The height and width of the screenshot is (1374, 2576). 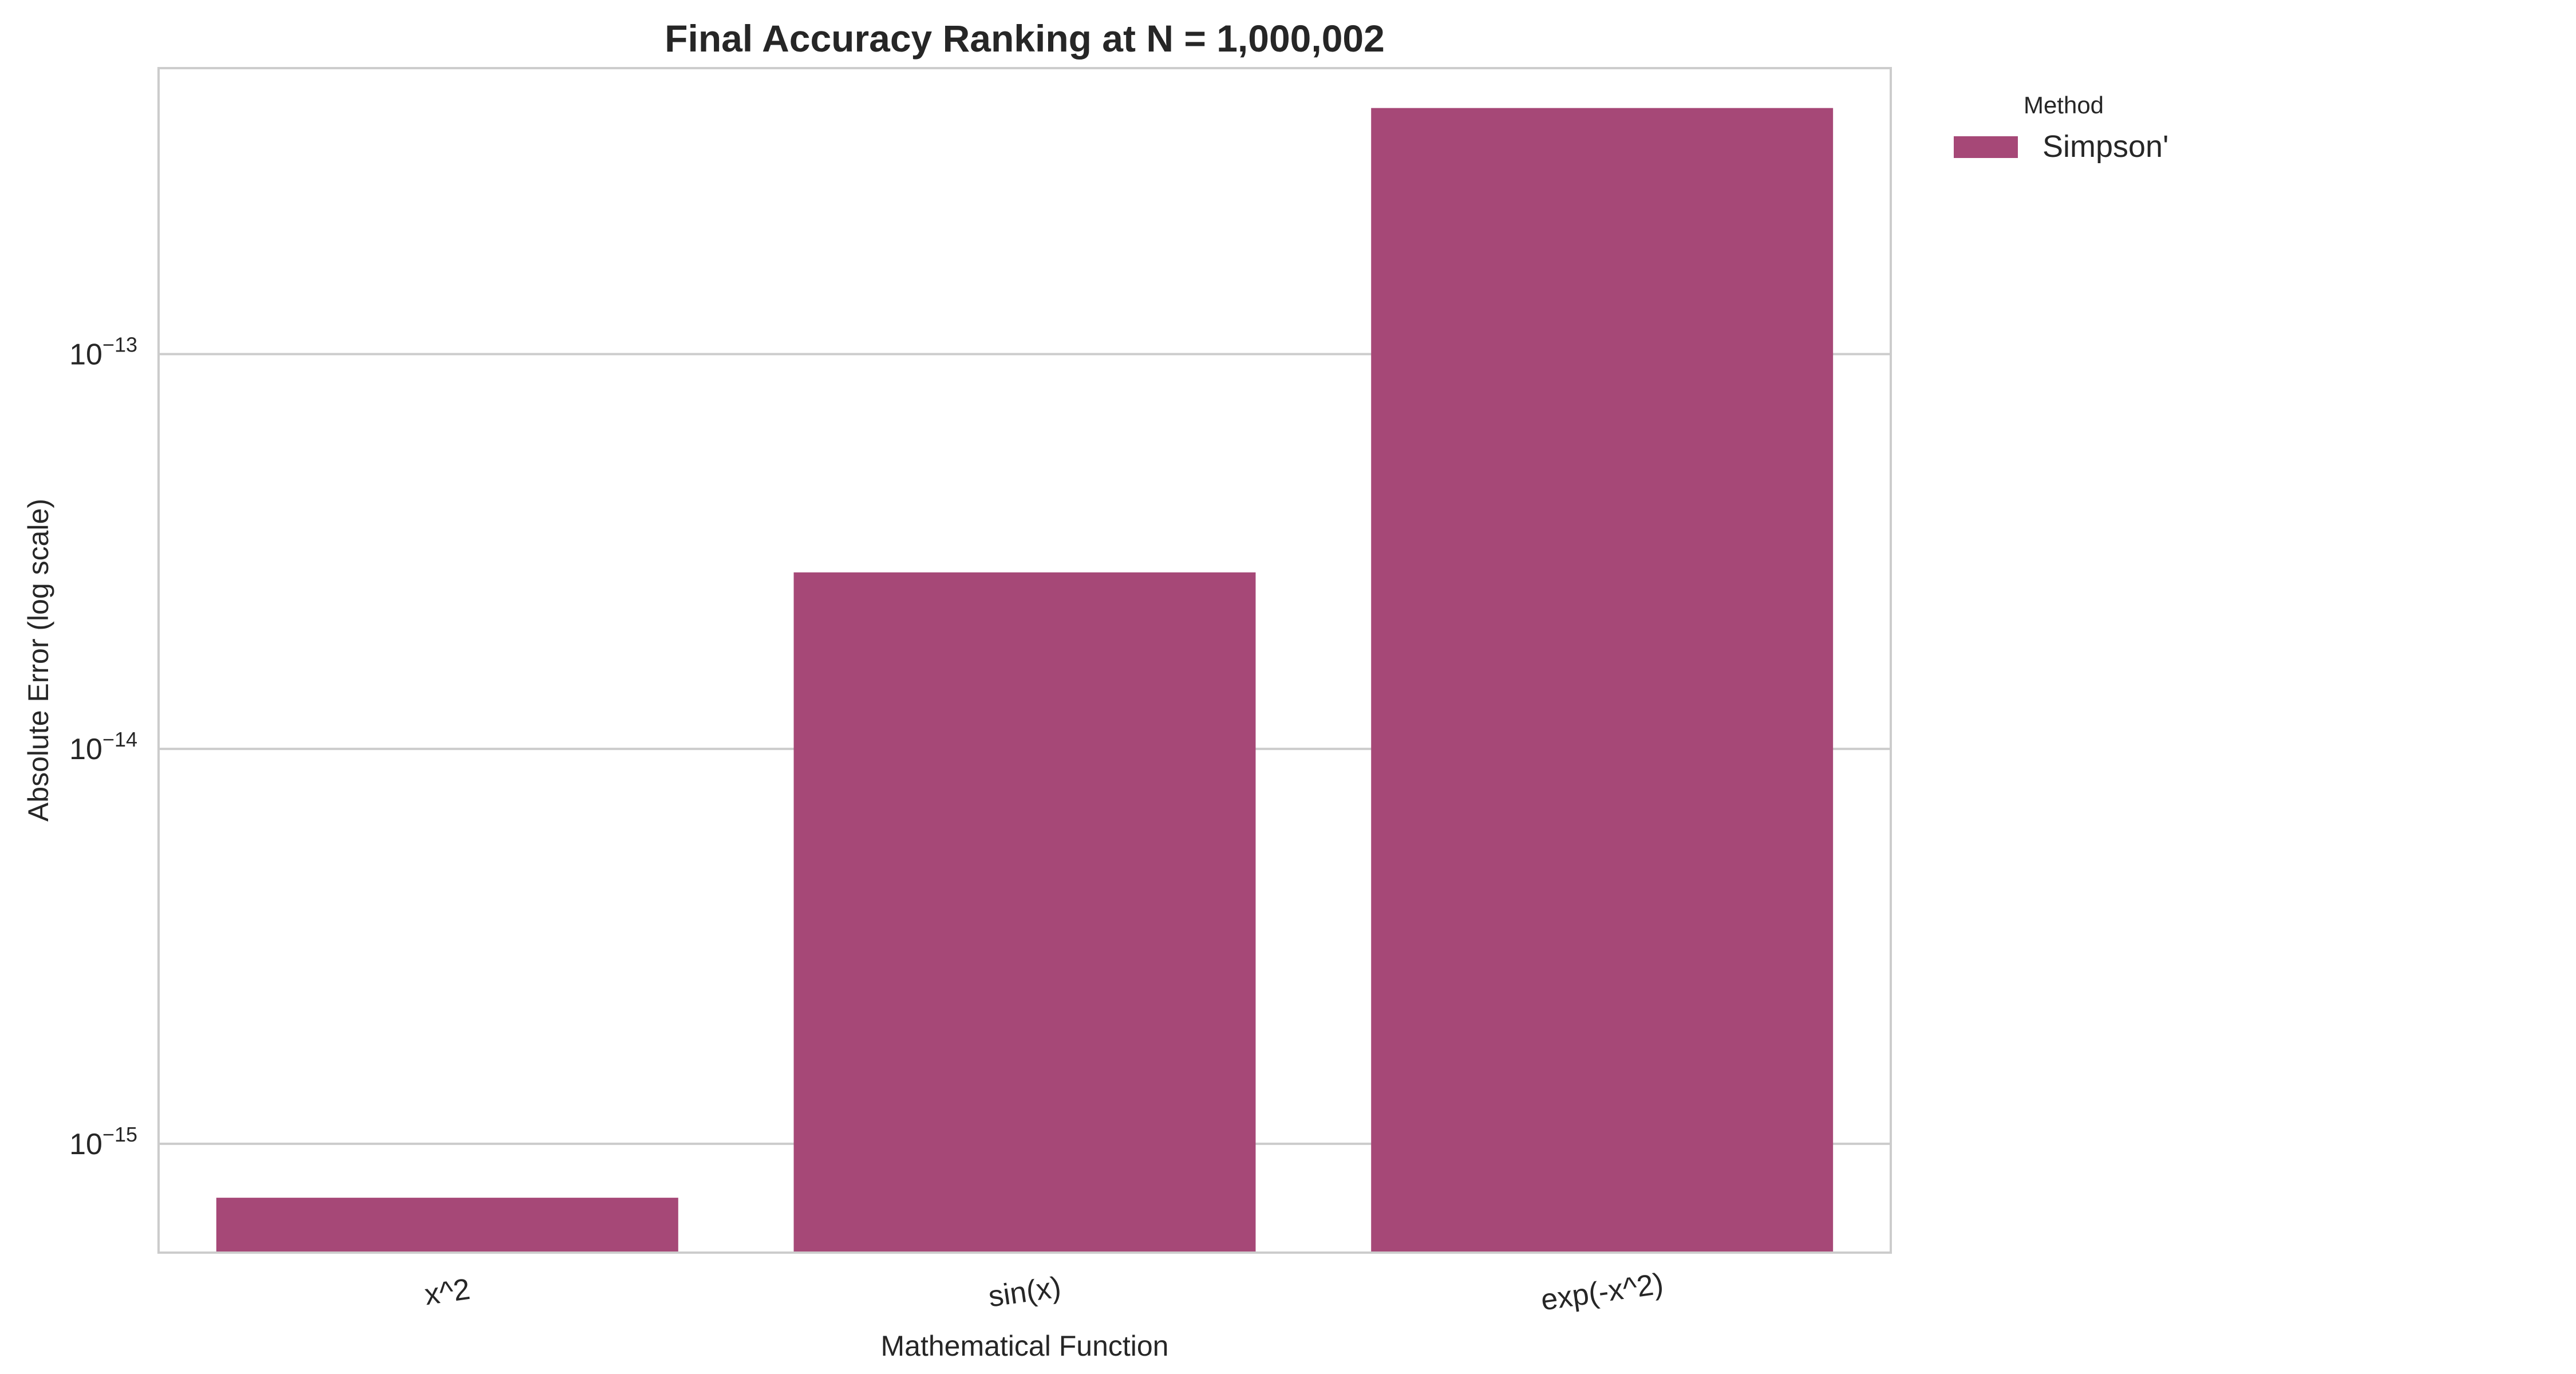 What do you see at coordinates (1986, 147) in the screenshot?
I see `legend-swatch` at bounding box center [1986, 147].